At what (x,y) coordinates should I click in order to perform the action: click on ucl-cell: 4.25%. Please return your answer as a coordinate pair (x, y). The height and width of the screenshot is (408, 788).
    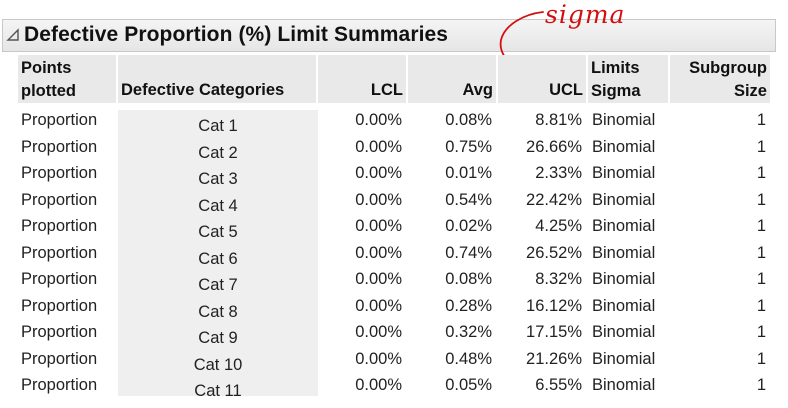
    Looking at the image, I should click on (558, 226).